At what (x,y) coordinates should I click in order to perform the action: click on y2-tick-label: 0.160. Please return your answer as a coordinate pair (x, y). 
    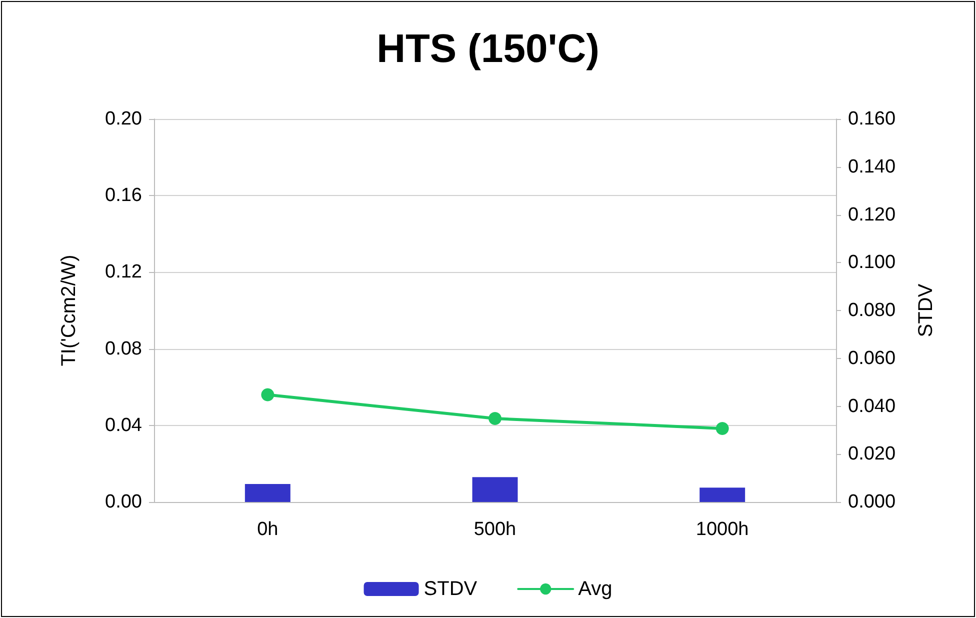
    Looking at the image, I should click on (872, 119).